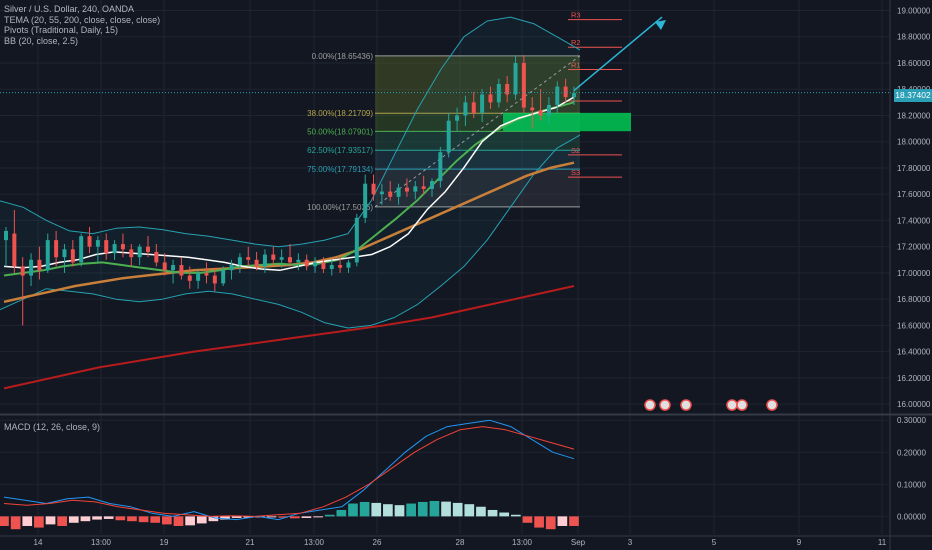 The width and height of the screenshot is (932, 550). Describe the element at coordinates (914, 220) in the screenshot. I see `y-tick-label: 17.40000` at that location.